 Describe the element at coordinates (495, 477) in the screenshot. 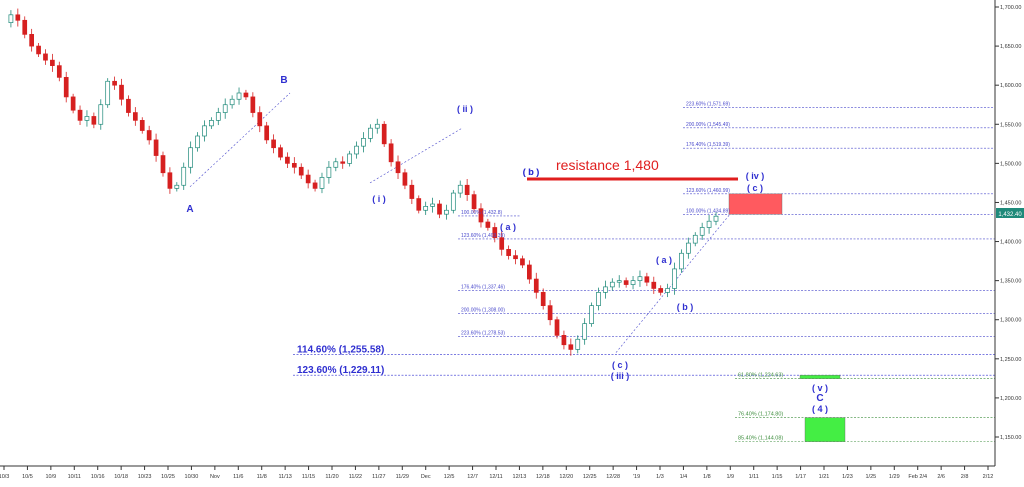

I see `x-tick-label: 12/11` at that location.